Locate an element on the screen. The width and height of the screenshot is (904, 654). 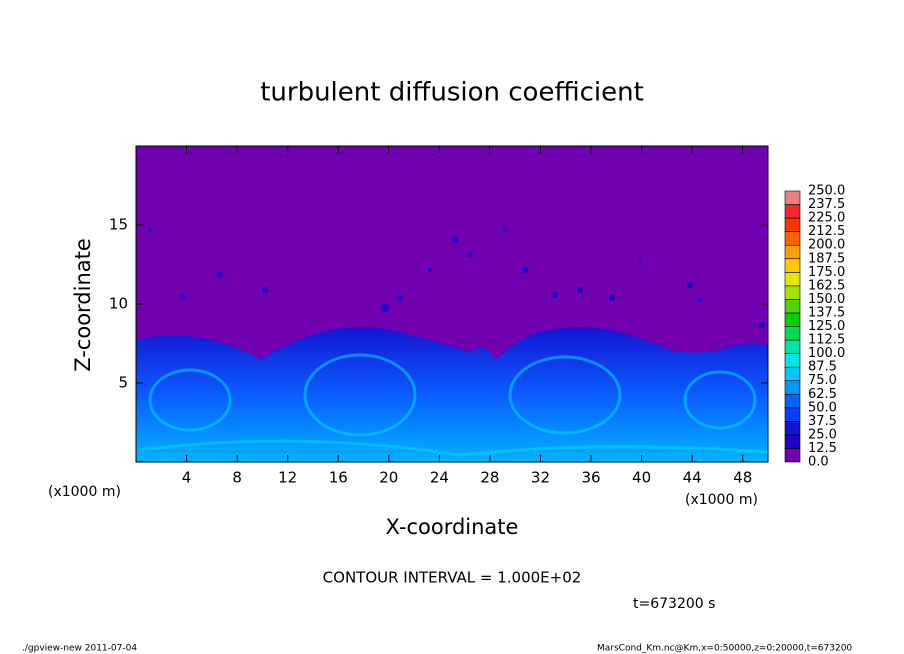
colorbar-label: 62.5 is located at coordinates (822, 394).